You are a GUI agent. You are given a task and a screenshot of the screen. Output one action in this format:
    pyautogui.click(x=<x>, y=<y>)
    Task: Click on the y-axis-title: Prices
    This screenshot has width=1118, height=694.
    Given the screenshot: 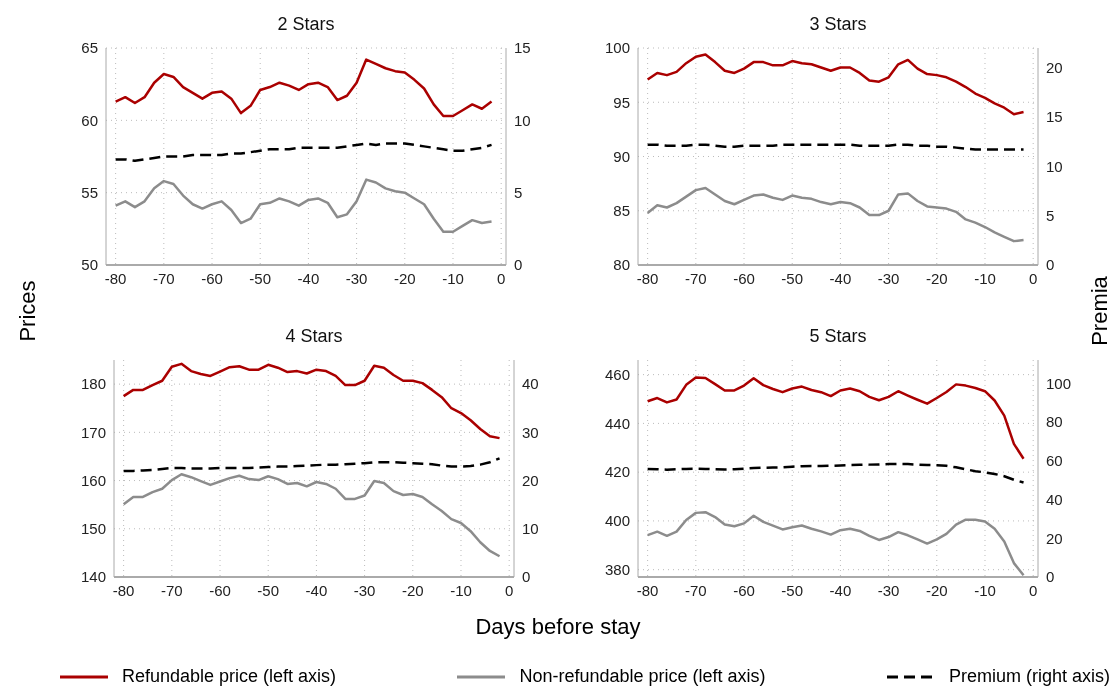 What is the action you would take?
    pyautogui.click(x=28, y=311)
    